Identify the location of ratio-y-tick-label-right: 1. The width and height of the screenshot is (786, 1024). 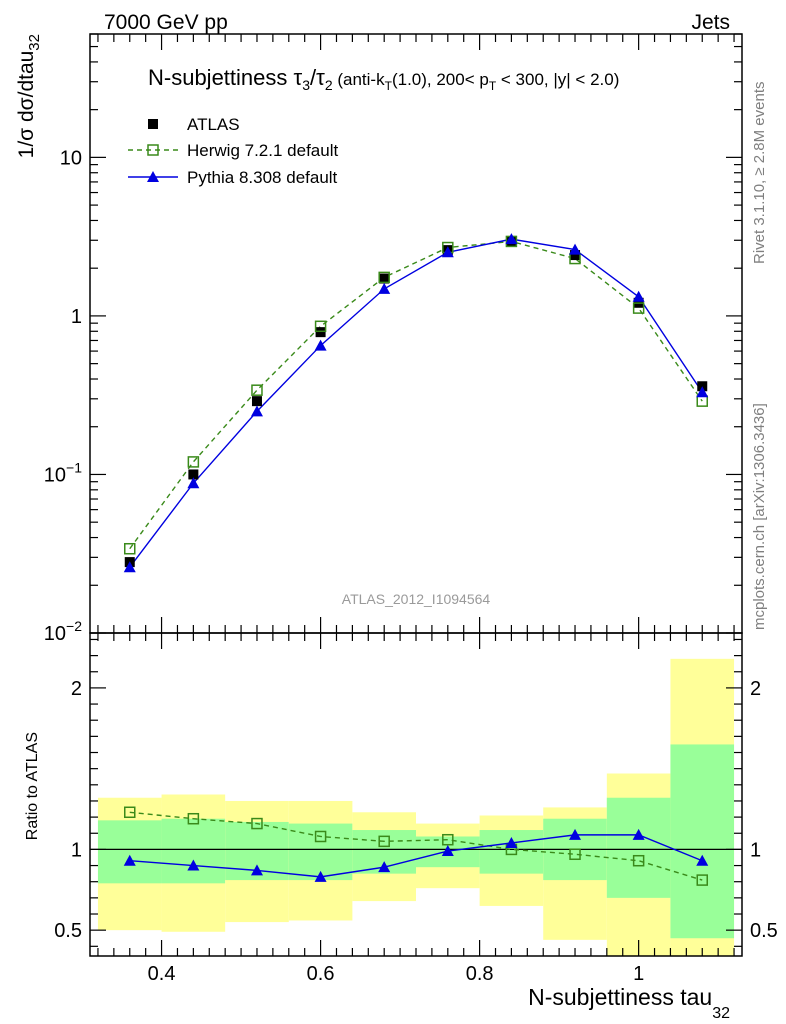
(755, 850).